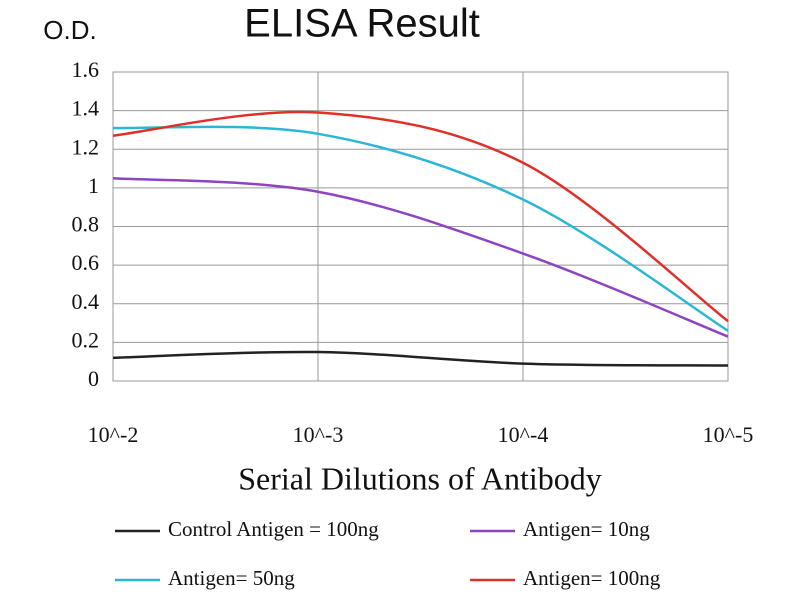 Image resolution: width=800 pixels, height=600 pixels. What do you see at coordinates (86, 339) in the screenshot?
I see `y-tick-label: 0.2` at bounding box center [86, 339].